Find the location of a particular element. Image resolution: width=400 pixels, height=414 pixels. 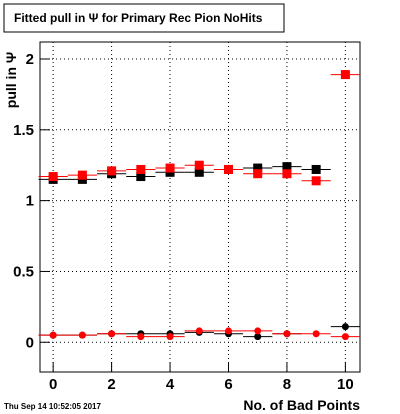

x-tick-label: 10 is located at coordinates (345, 384).